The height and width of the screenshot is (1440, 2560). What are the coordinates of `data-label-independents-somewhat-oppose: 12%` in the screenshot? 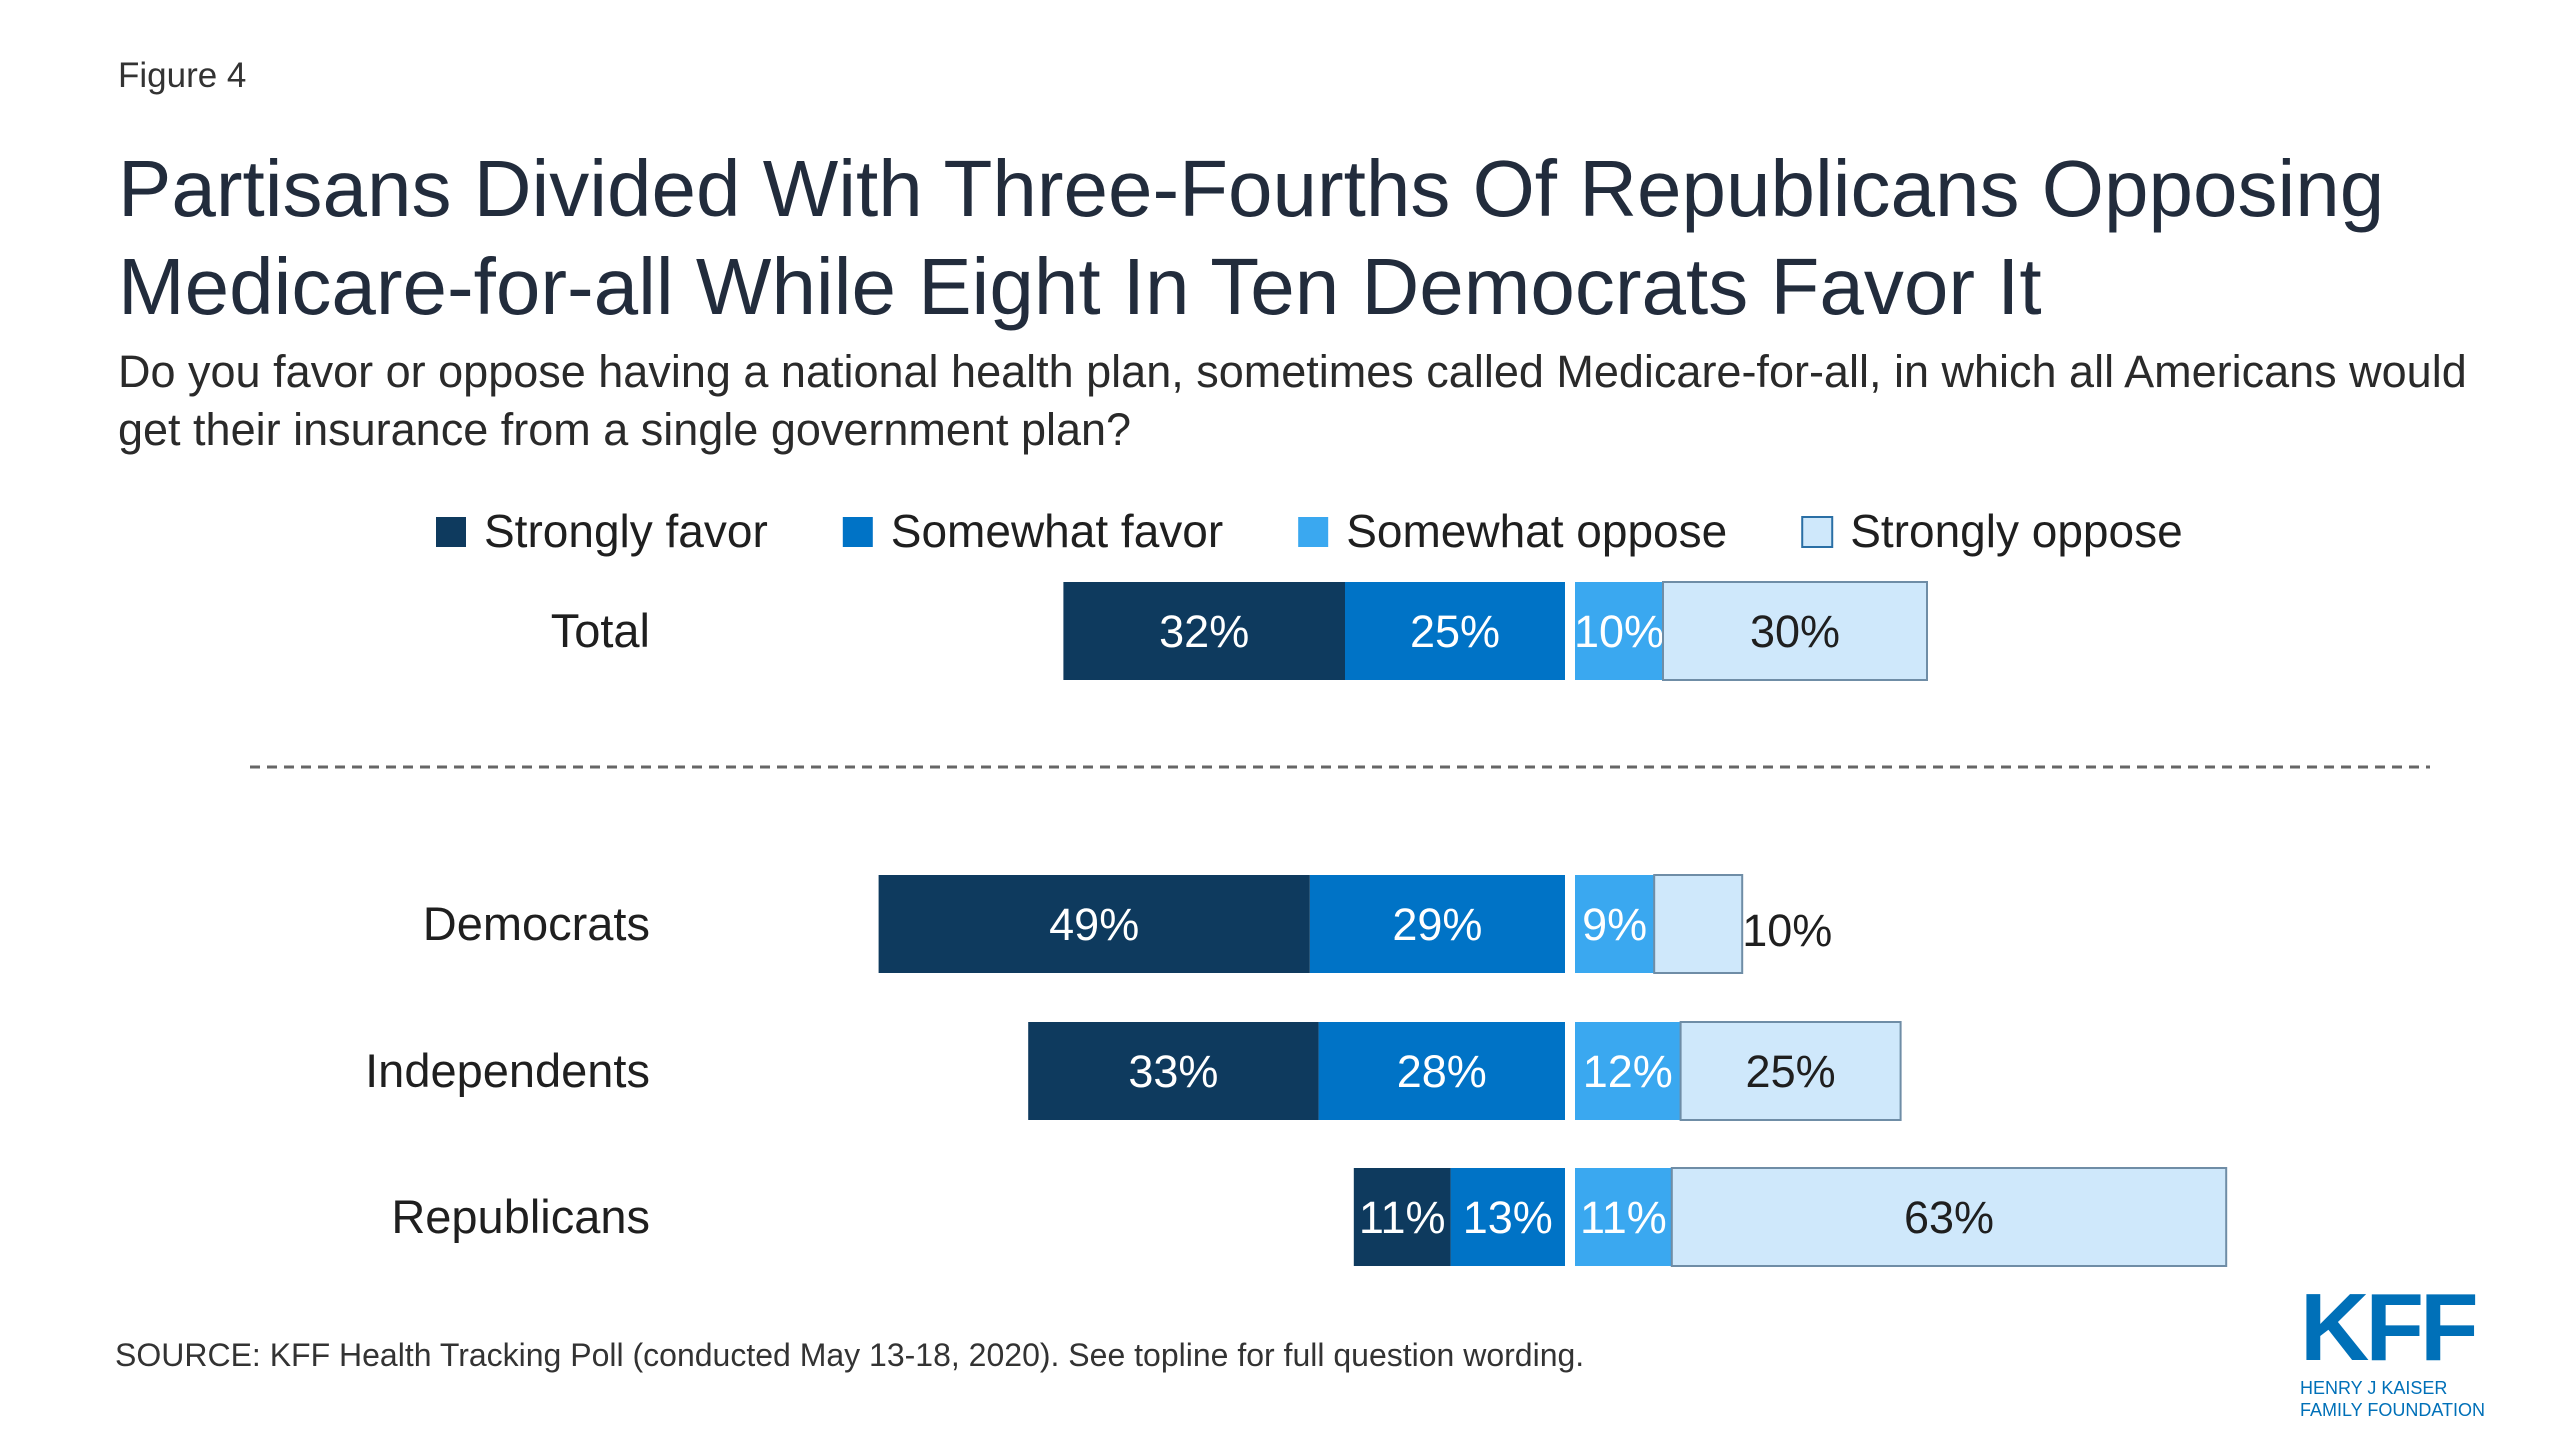 It's located at (1628, 1071).